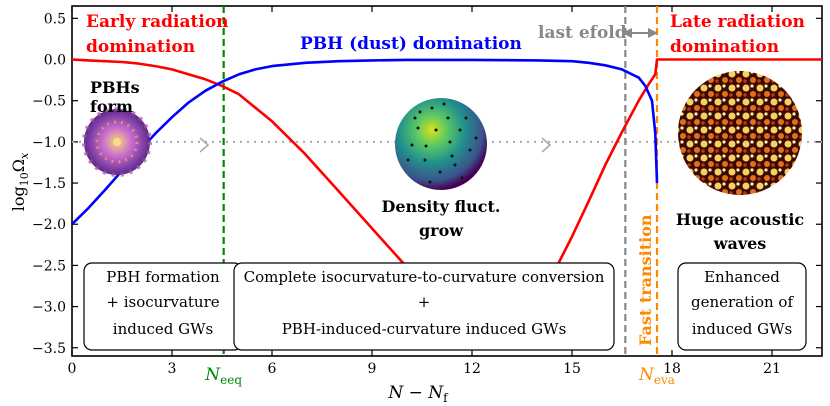 Image resolution: width=830 pixels, height=406 pixels. Describe the element at coordinates (740, 243) in the screenshot. I see `huge-acoustic-label-2: waves` at that location.